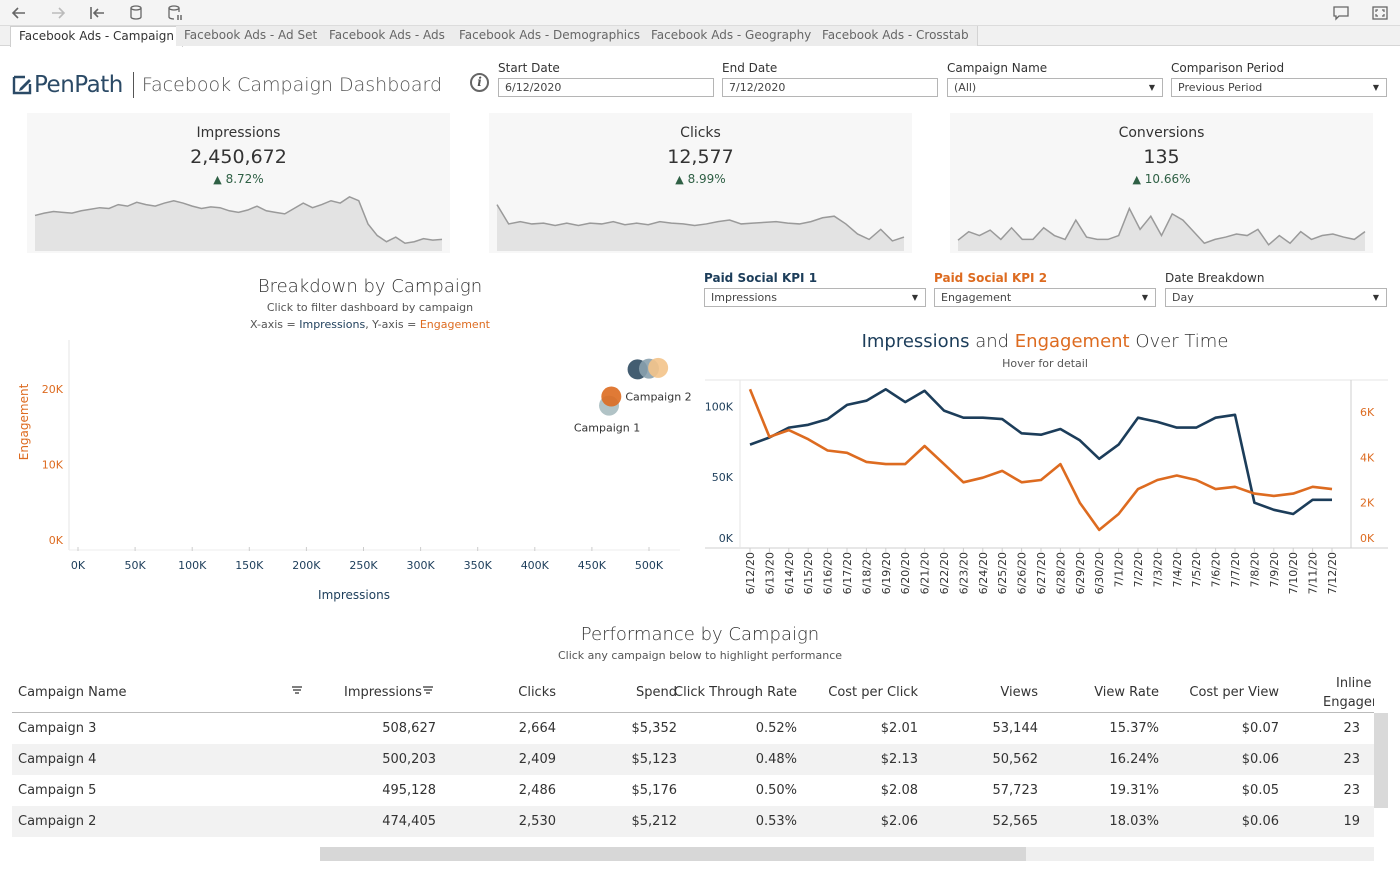  Describe the element at coordinates (78, 565) in the screenshot. I see `x-tick-label: 0K` at that location.